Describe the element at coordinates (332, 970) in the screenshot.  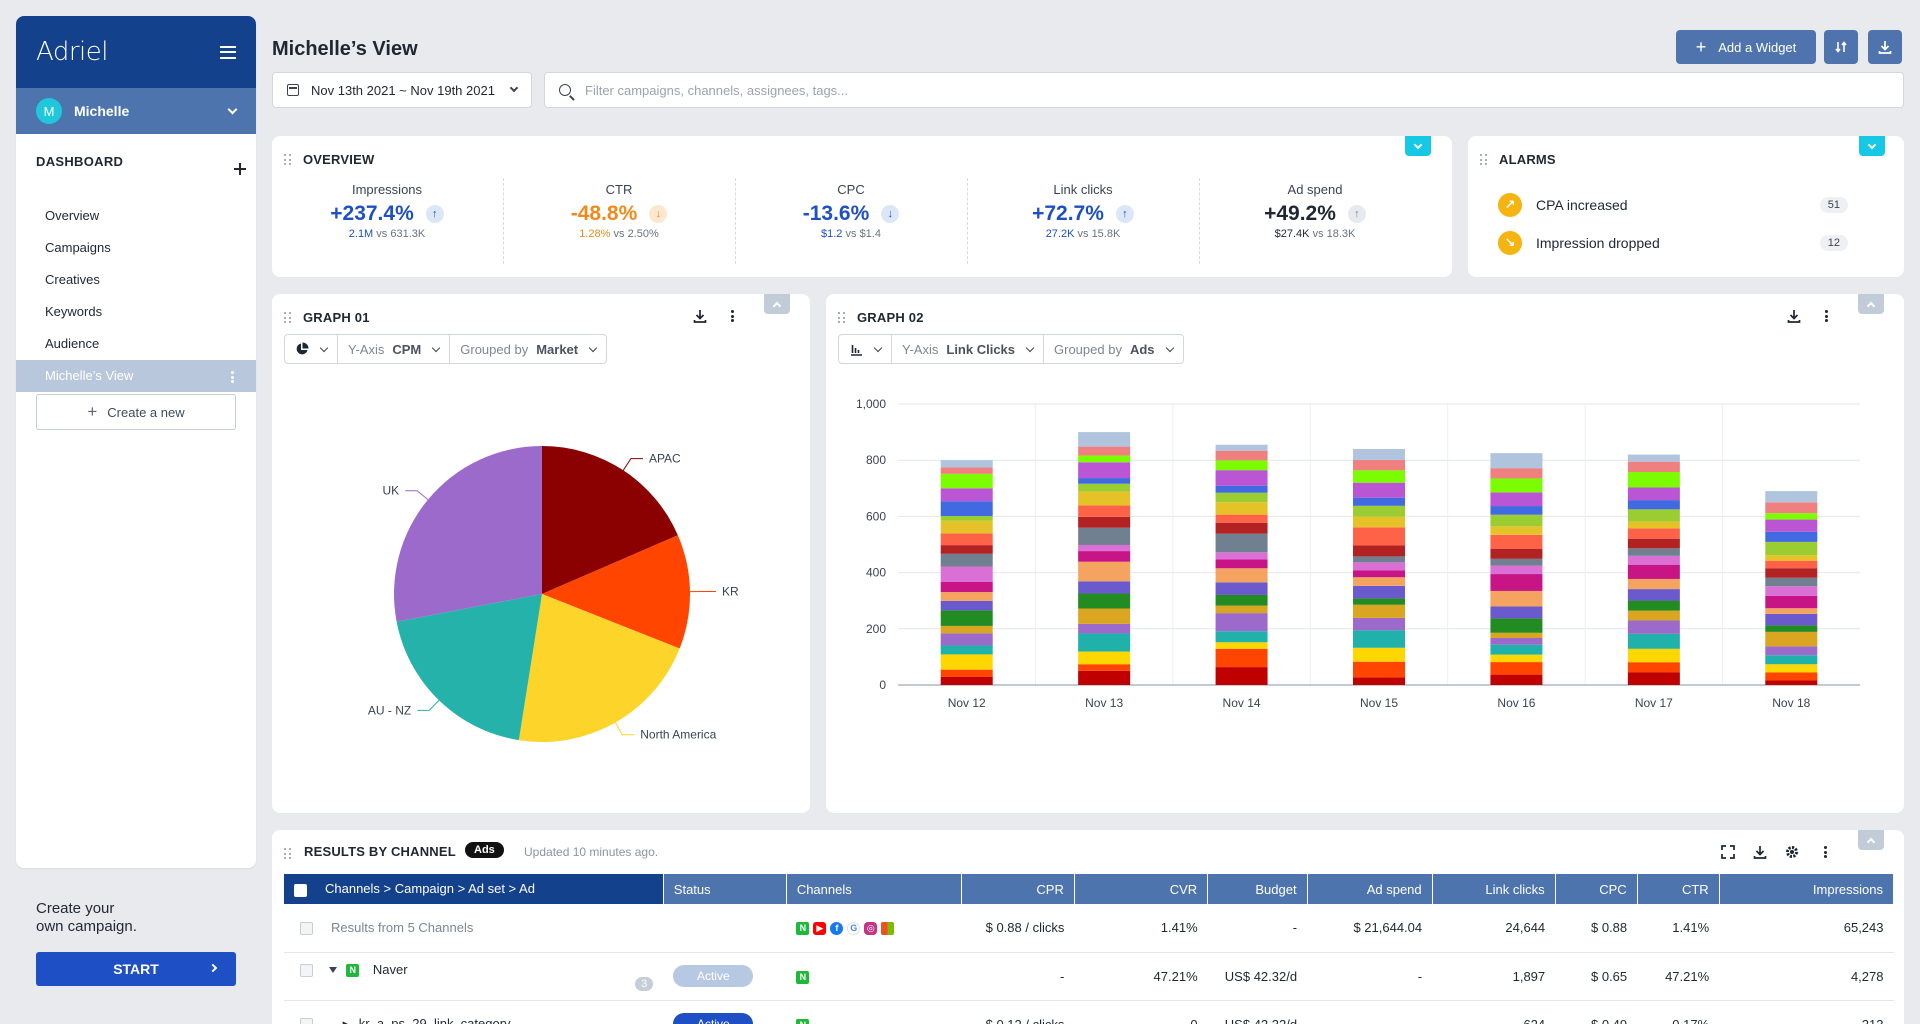
I see `expand-caret-icon` at that location.